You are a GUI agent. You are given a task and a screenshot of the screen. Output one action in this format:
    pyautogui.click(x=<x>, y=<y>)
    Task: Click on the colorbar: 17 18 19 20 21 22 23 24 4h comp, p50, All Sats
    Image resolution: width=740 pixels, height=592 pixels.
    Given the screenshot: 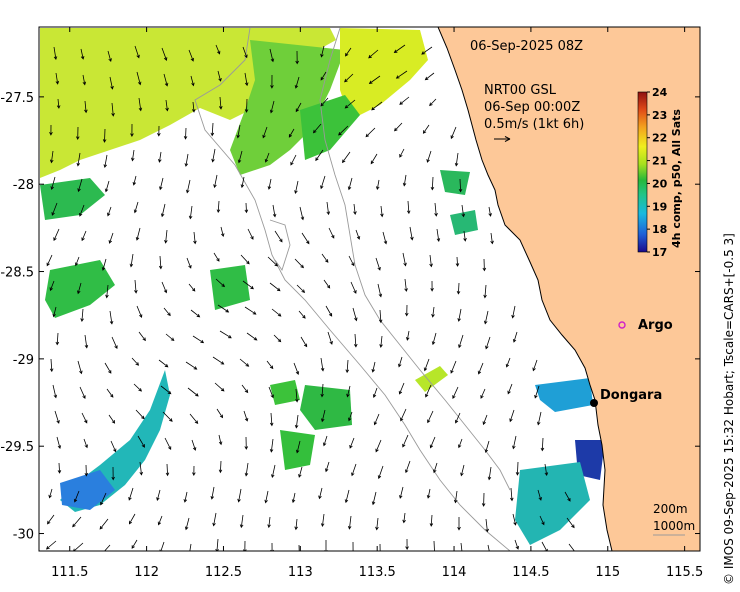 What is the action you would take?
    pyautogui.click(x=660, y=172)
    